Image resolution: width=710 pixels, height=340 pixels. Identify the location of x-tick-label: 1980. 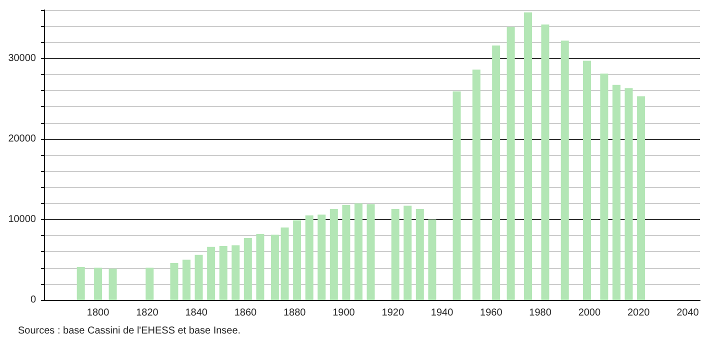
(540, 313).